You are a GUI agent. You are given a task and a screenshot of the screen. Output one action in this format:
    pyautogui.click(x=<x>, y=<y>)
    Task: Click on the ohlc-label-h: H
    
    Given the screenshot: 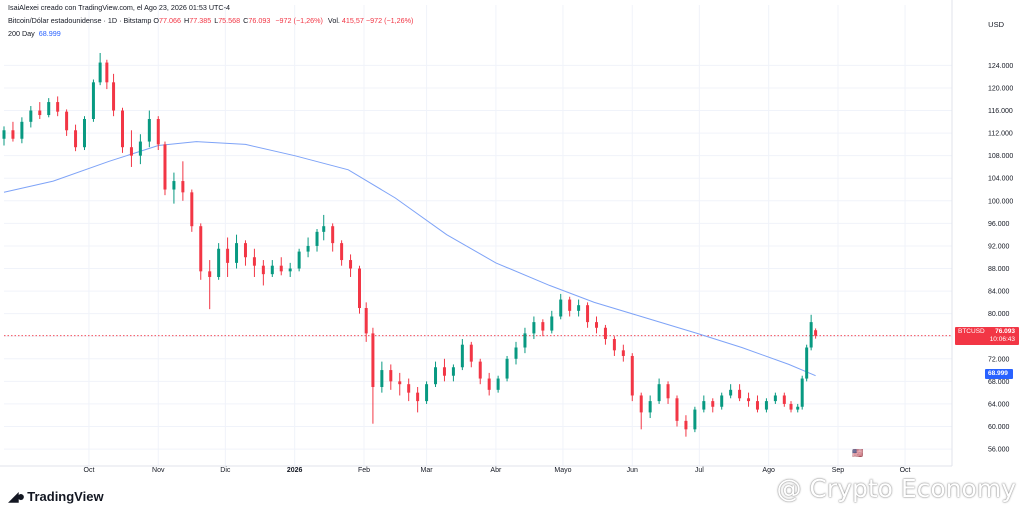 What is the action you would take?
    pyautogui.click(x=187, y=20)
    